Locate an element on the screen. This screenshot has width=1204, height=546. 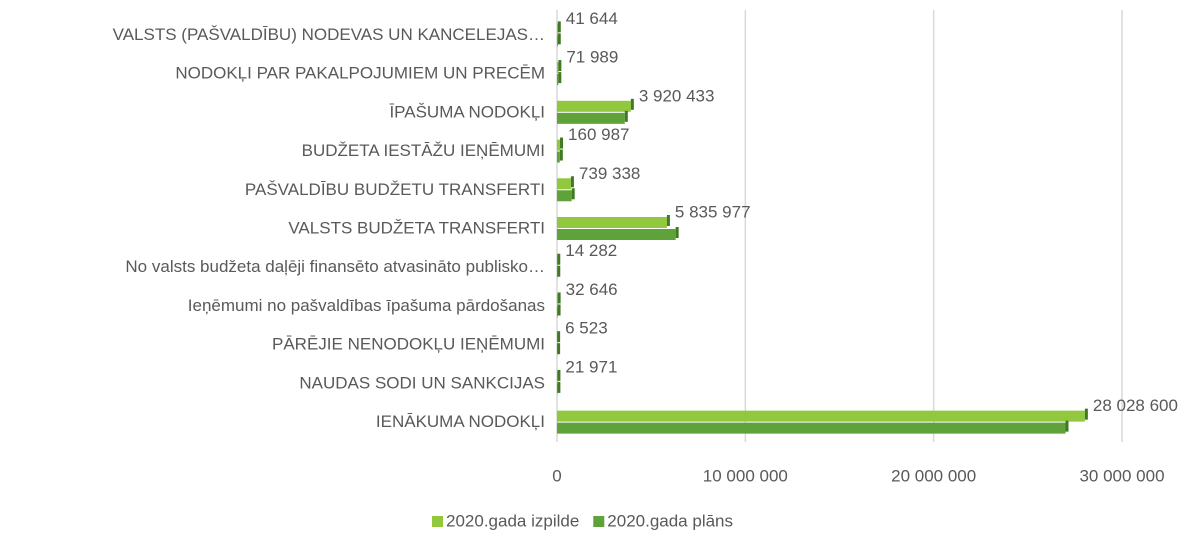
y-tick-label: BUDŽETA IESTĀŽU IEŅĒMUMI is located at coordinates (423, 150).